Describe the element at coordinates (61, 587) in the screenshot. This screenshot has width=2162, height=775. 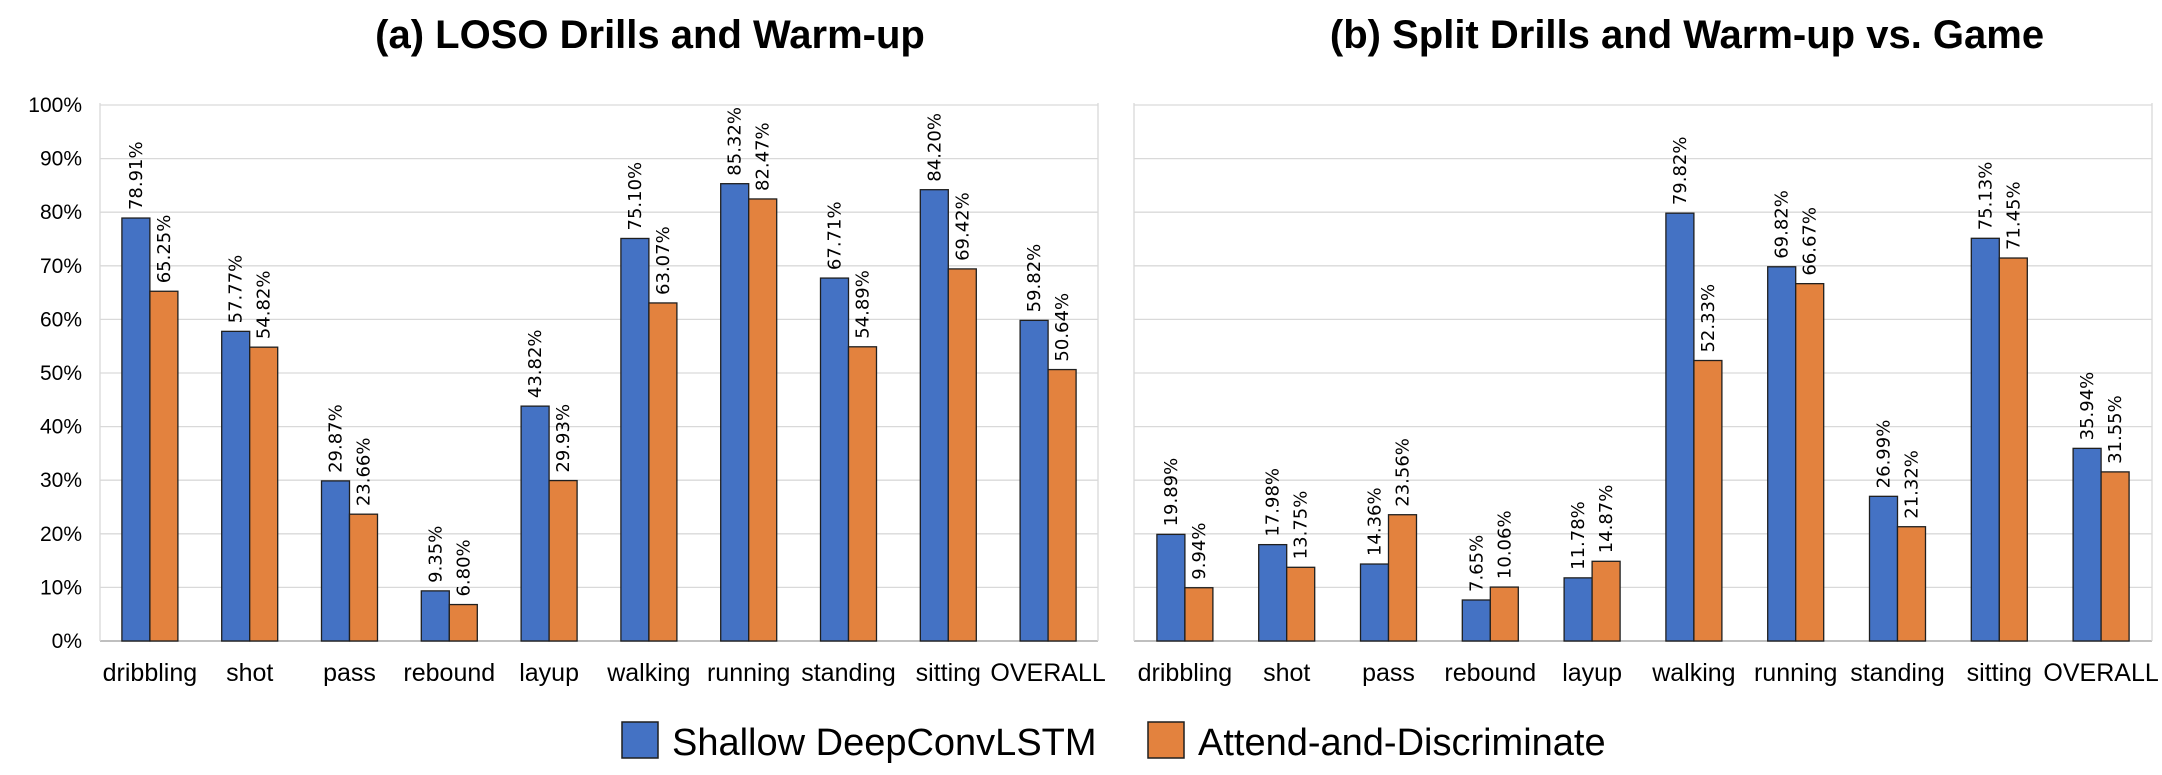
I see `y-tick-label: 10%` at that location.